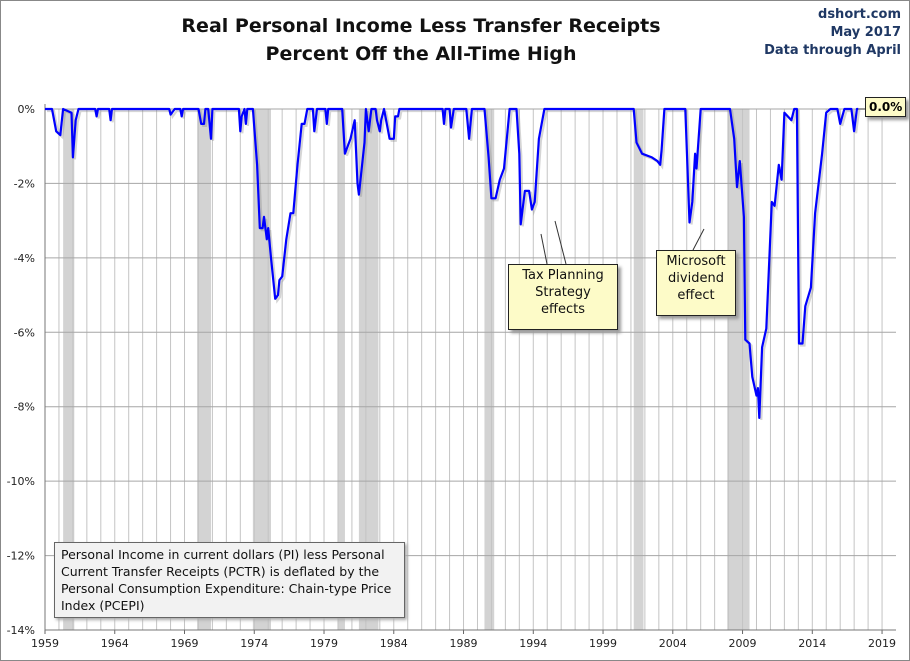  What do you see at coordinates (859, 14) in the screenshot?
I see `source-label: dshort.com` at bounding box center [859, 14].